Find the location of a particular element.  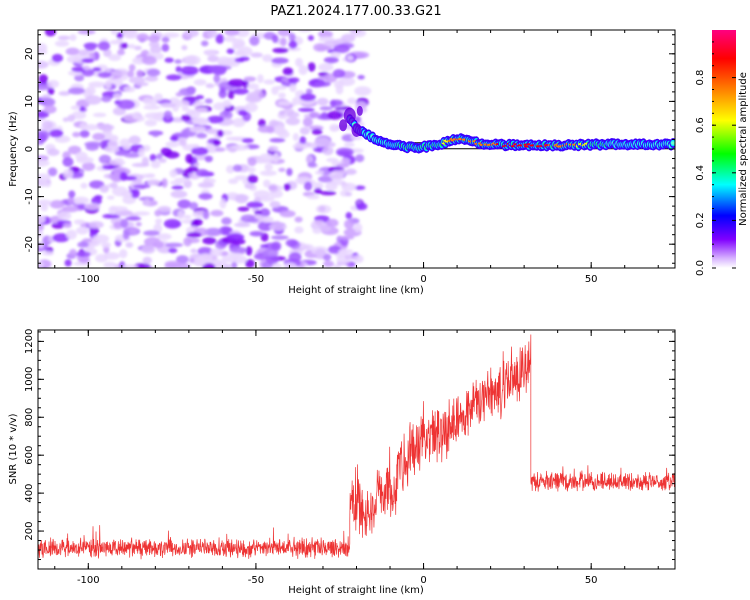

colorbar-gradient is located at coordinates (724, 149).